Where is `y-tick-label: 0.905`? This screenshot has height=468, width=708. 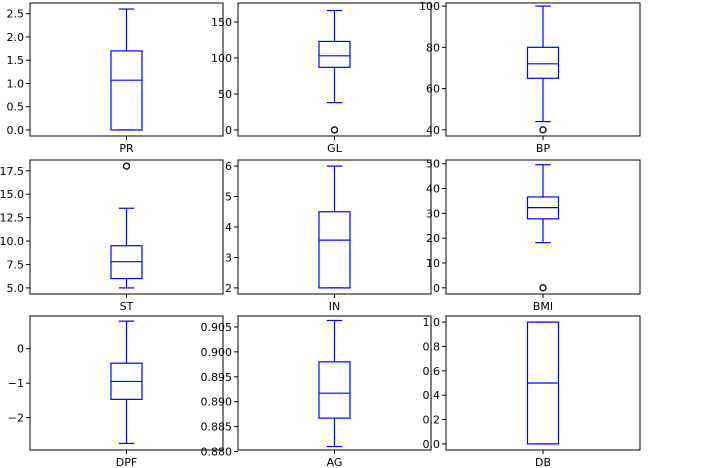 y-tick-label: 0.905 is located at coordinates (217, 327).